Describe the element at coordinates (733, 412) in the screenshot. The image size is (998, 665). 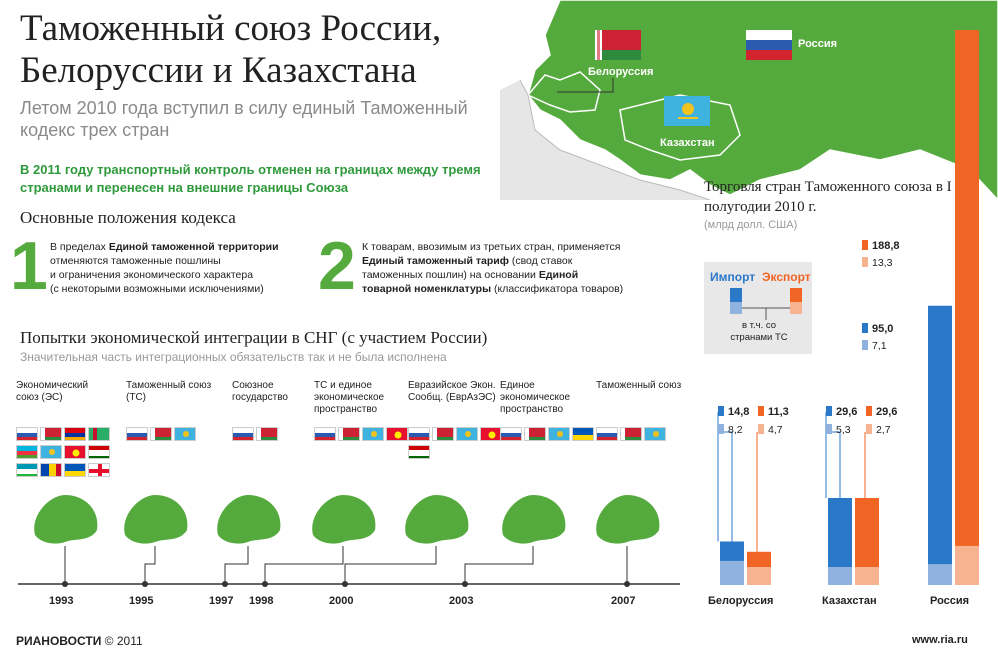
I see `import-value: 14,8` at that location.